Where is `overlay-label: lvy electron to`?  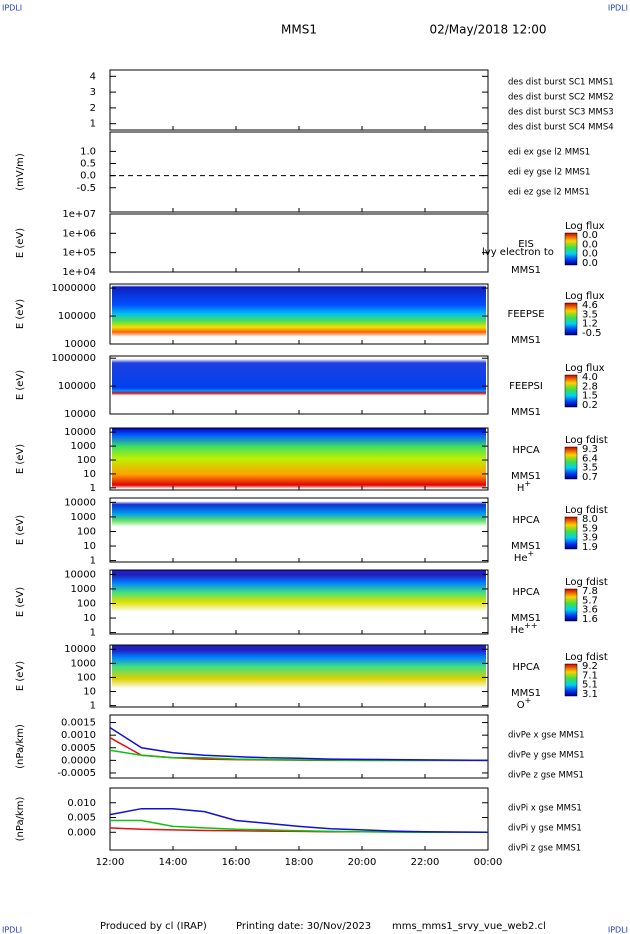
overlay-label: lvy electron to is located at coordinates (518, 252).